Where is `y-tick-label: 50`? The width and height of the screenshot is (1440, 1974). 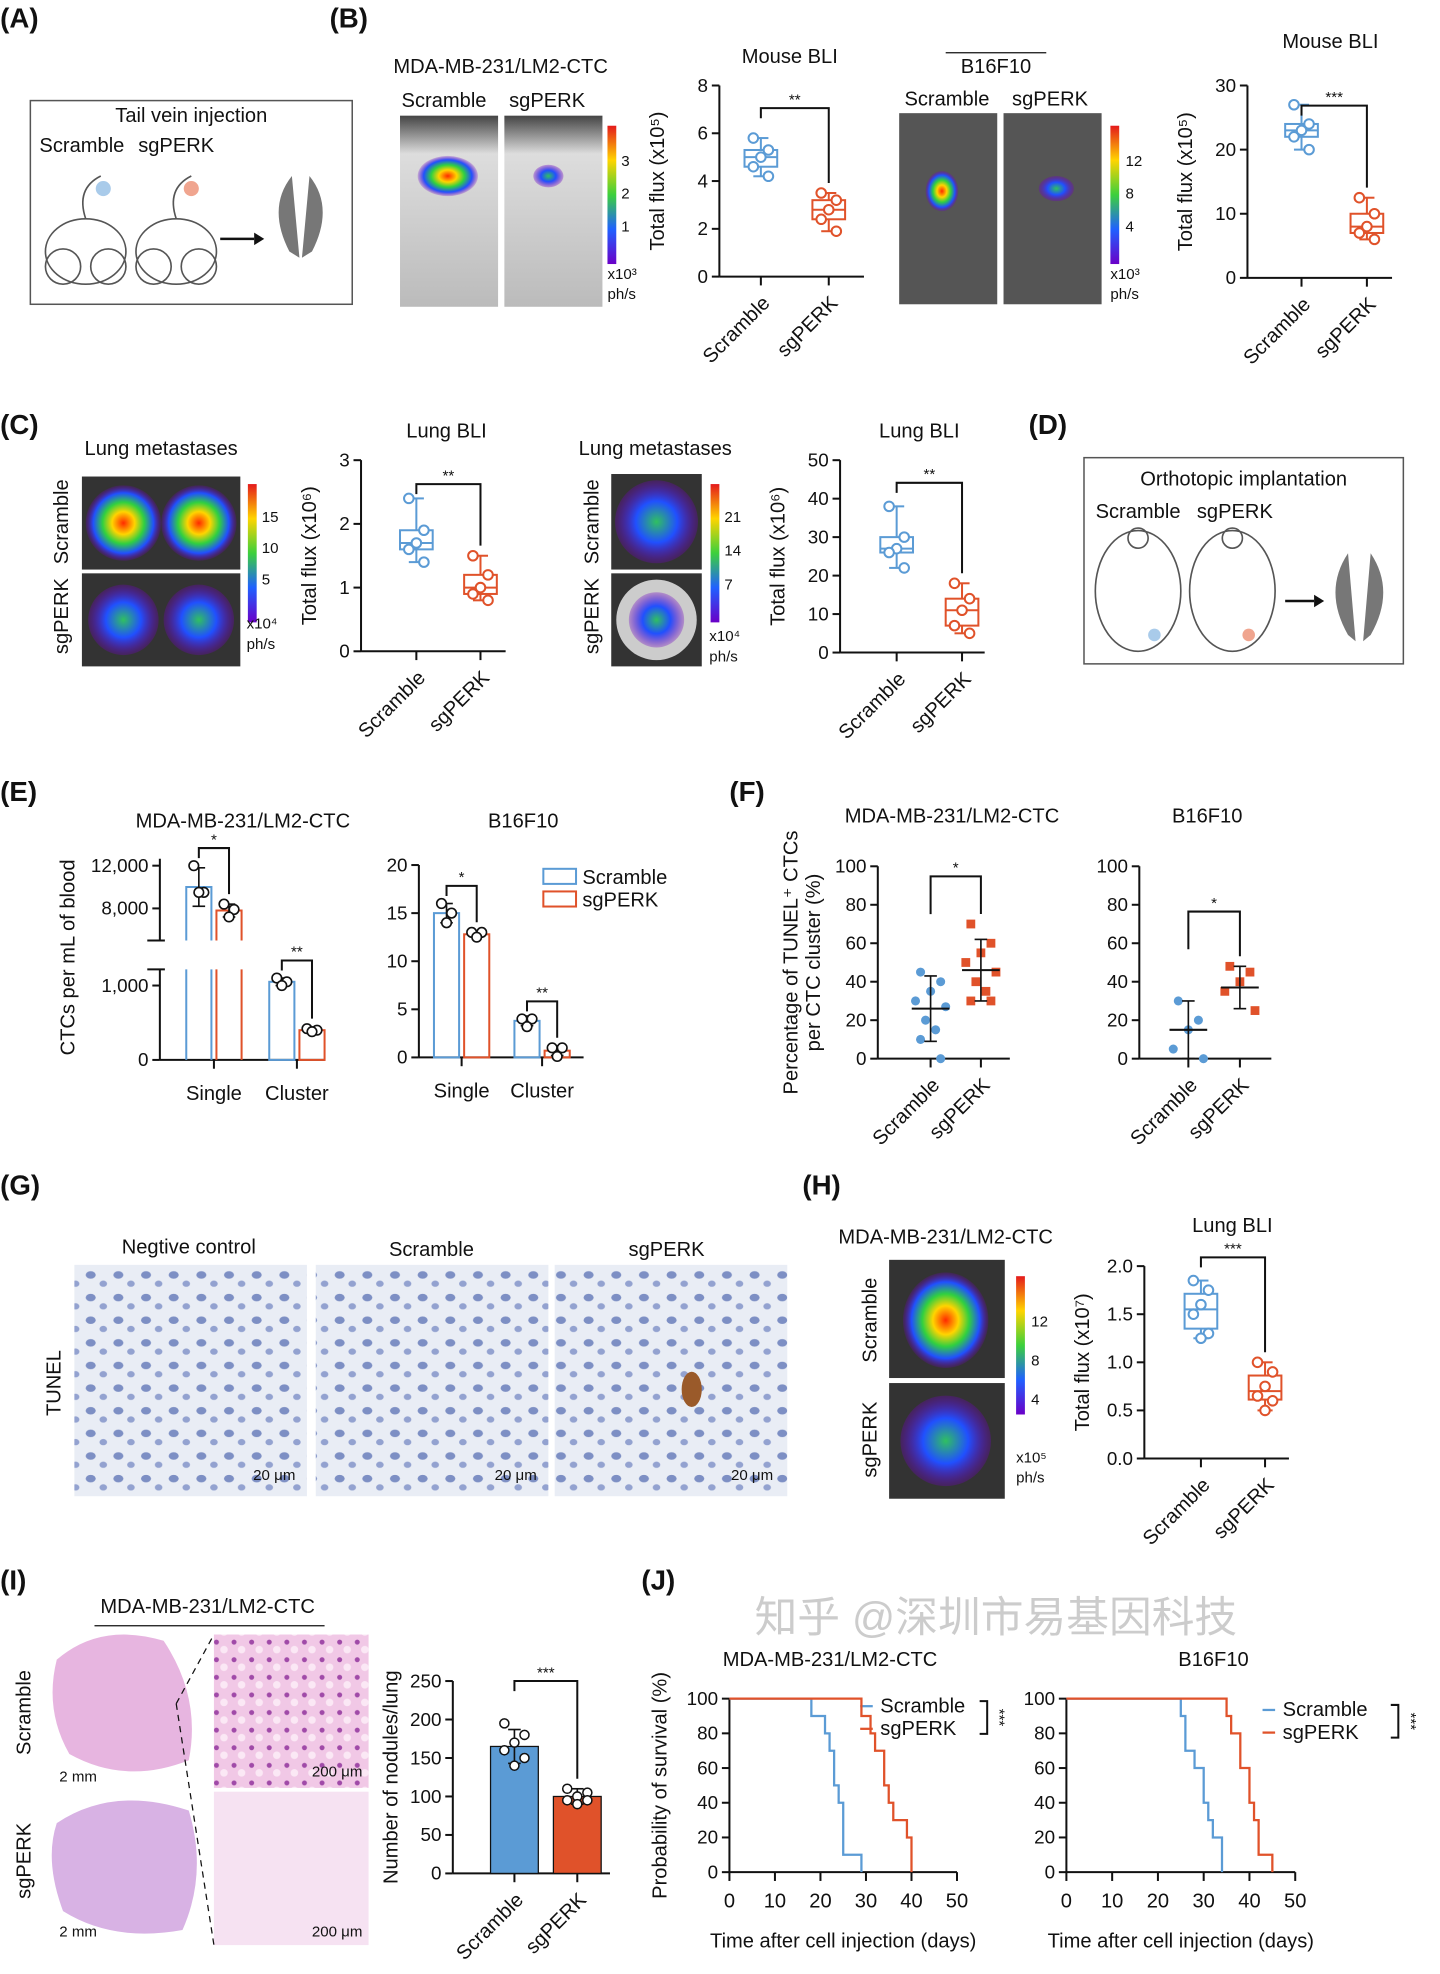
y-tick-label: 50 is located at coordinates (431, 1834).